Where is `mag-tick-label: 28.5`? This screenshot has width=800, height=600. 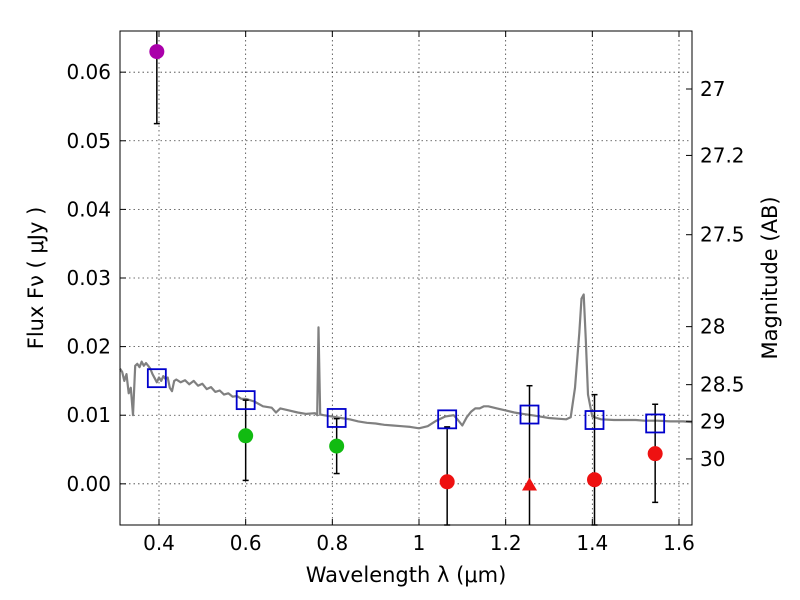 mag-tick-label: 28.5 is located at coordinates (722, 385).